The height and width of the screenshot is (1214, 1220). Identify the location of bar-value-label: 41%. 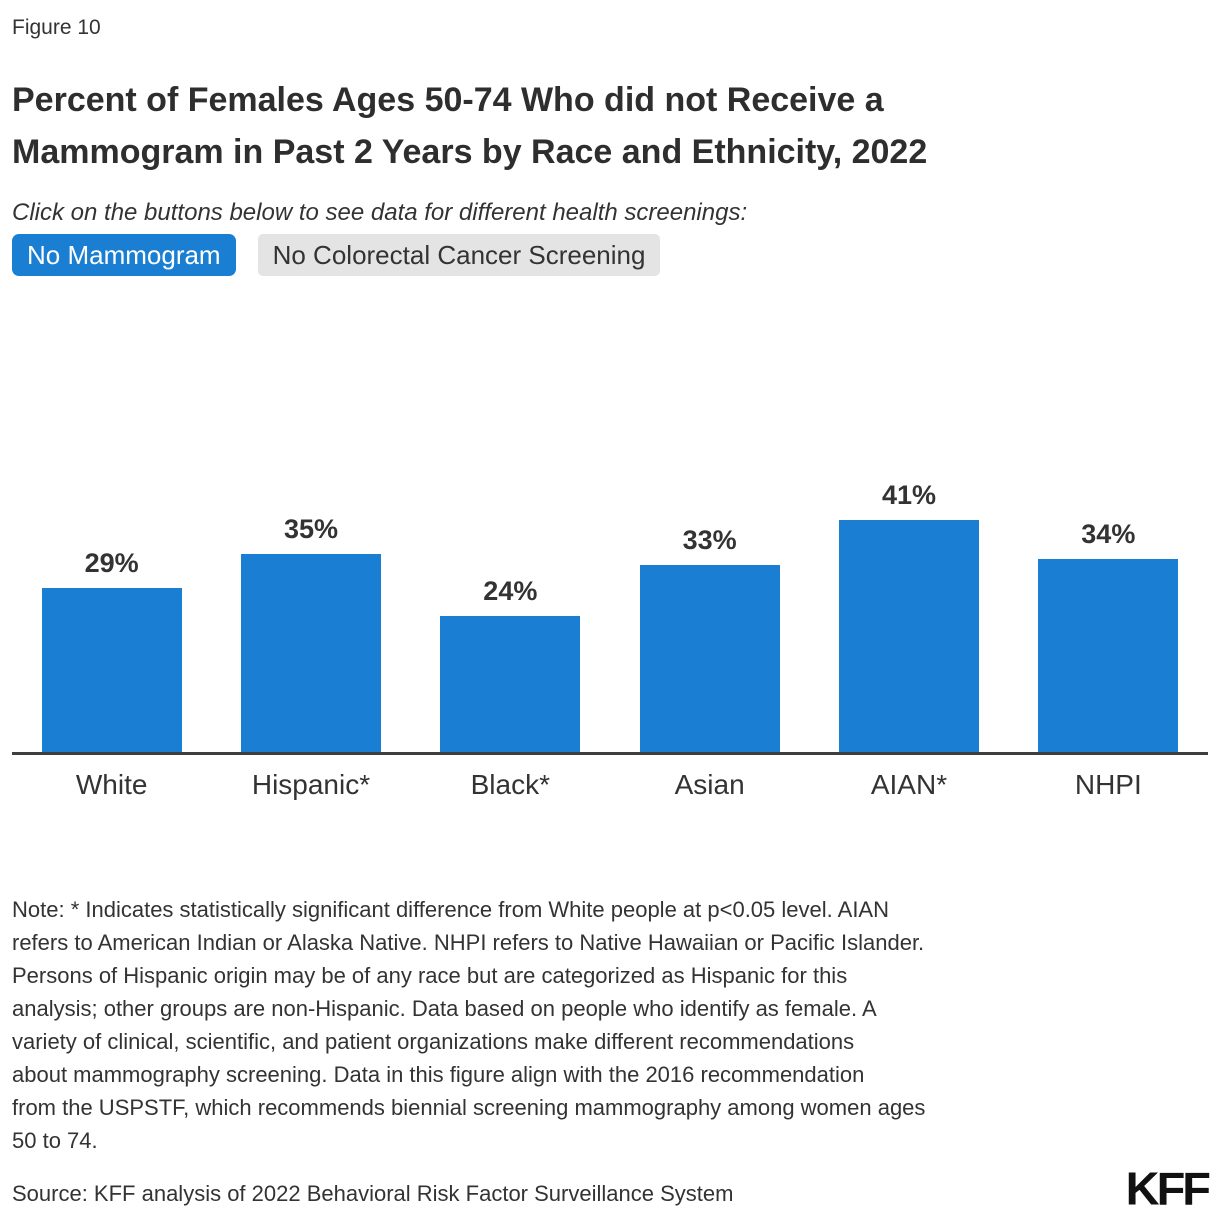
(908, 495).